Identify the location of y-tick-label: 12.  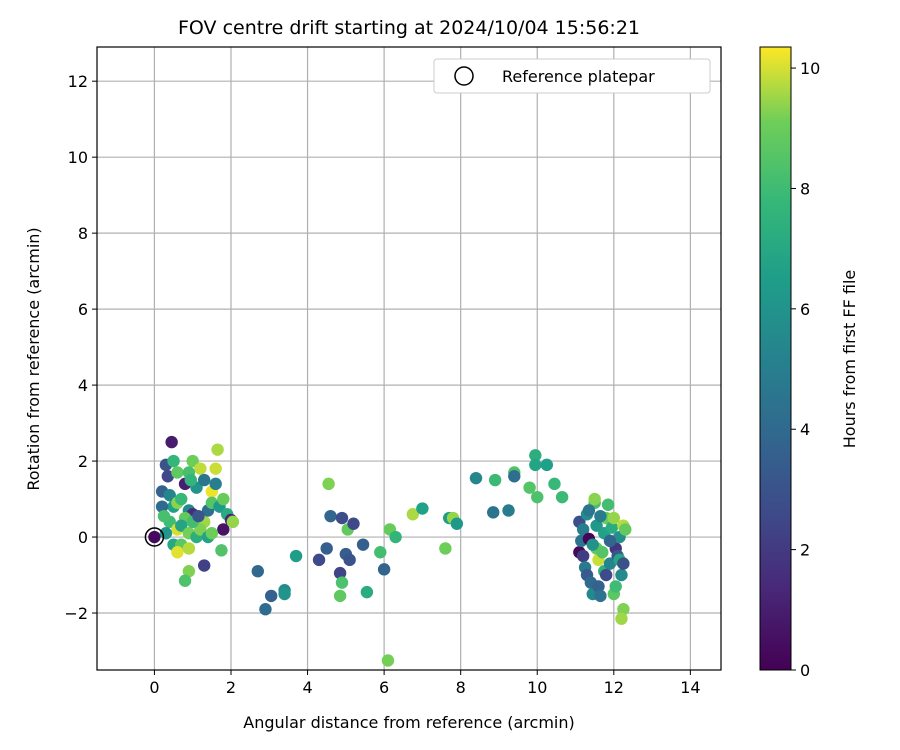
(78, 81).